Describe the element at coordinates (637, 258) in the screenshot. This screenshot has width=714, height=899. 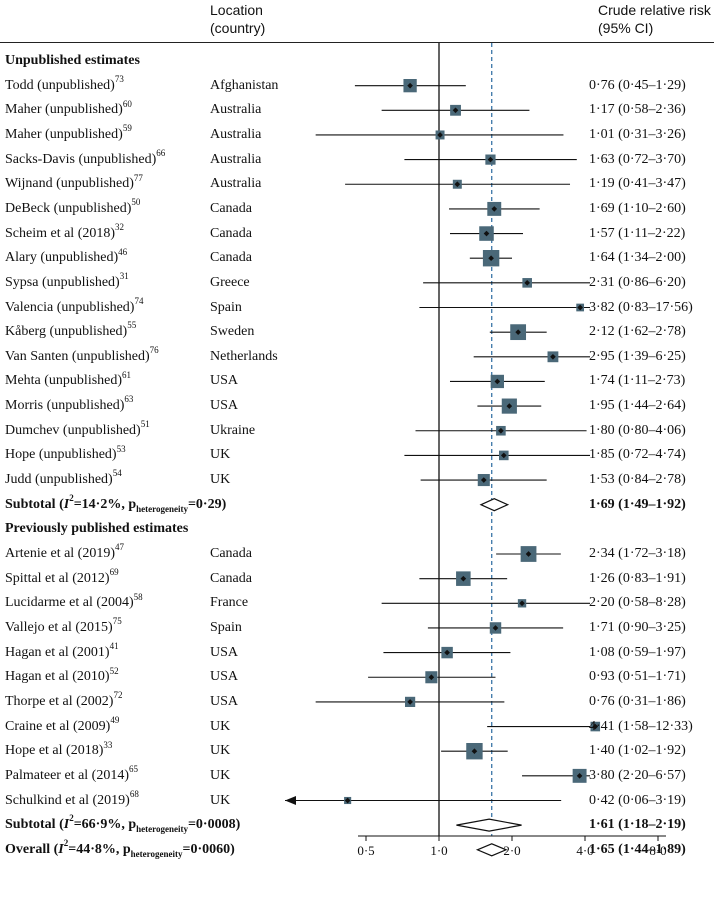
I see `study-ci-text: 1·64 (1·34–2·00)` at that location.